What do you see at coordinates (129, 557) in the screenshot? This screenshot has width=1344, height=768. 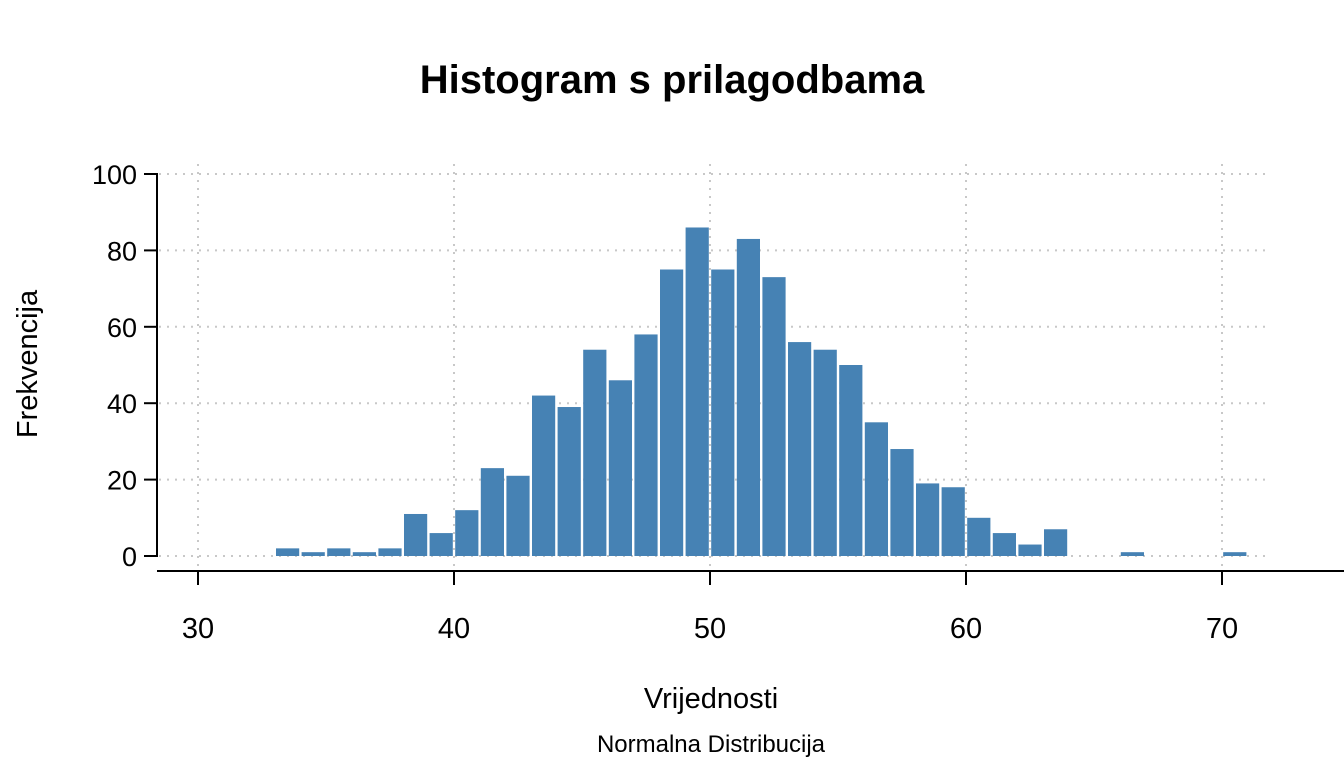 I see `y-tick-label-0: 0` at bounding box center [129, 557].